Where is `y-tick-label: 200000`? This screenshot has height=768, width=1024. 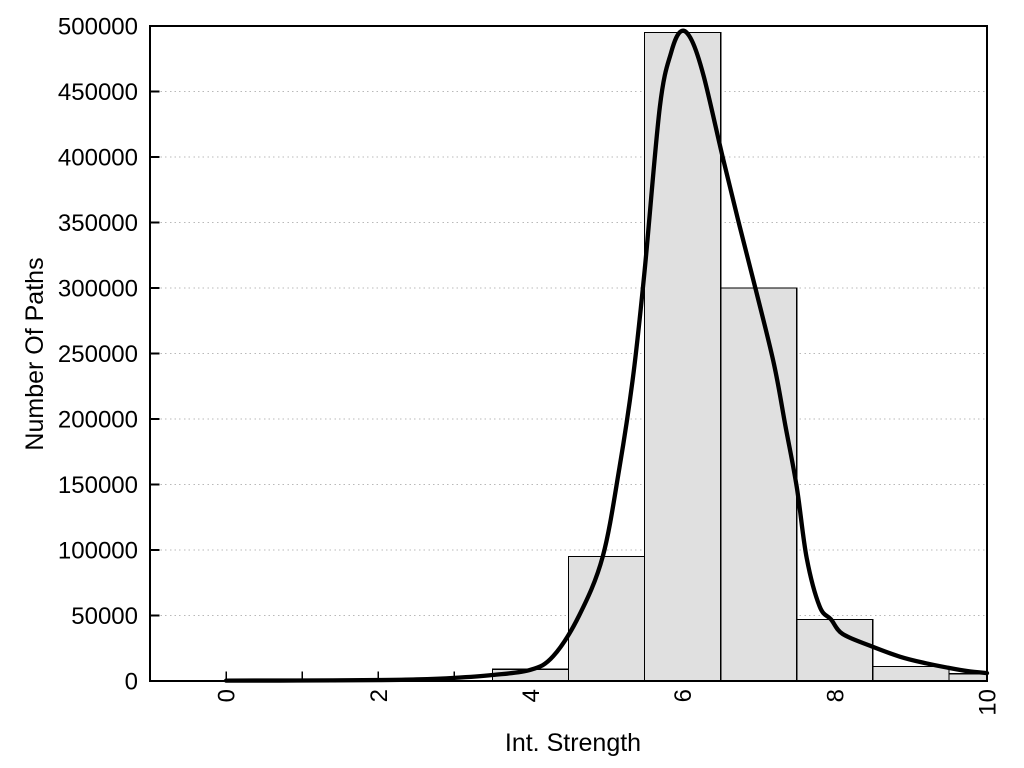
y-tick-label: 200000 is located at coordinates (98, 420).